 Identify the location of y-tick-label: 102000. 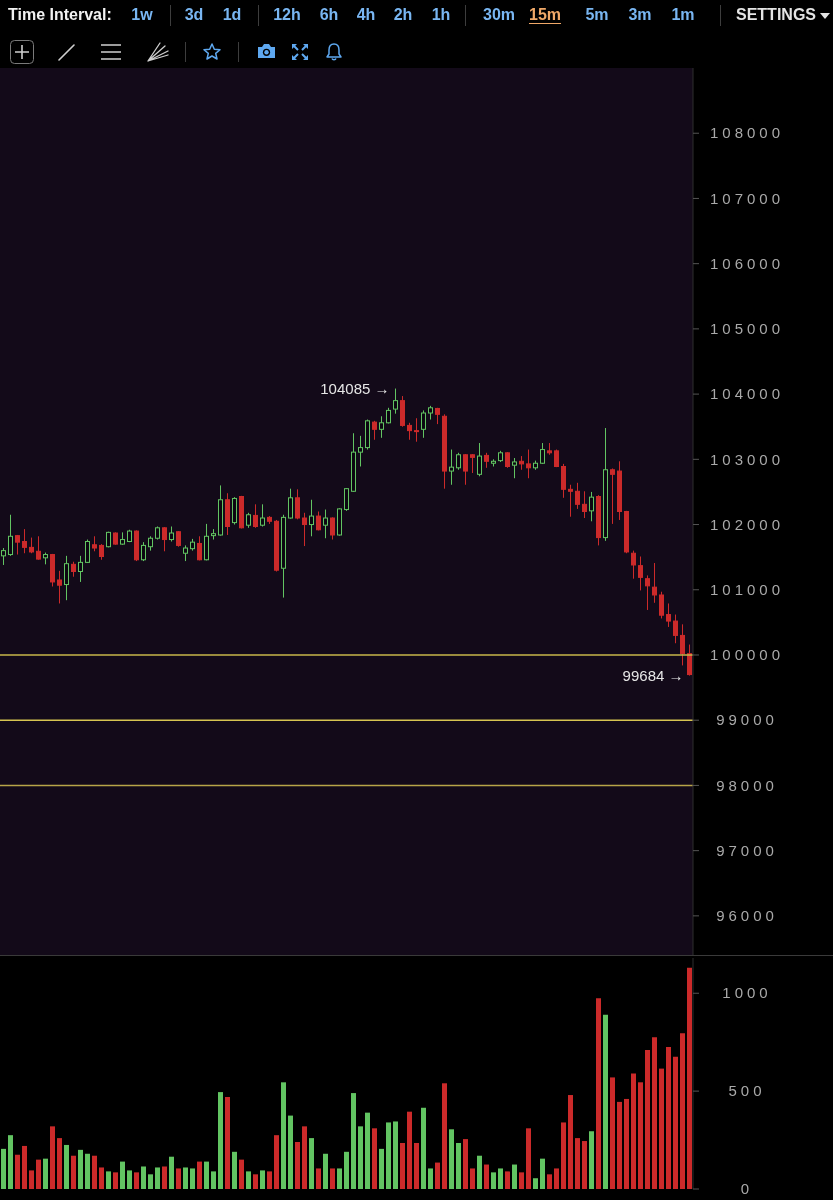
(747, 524).